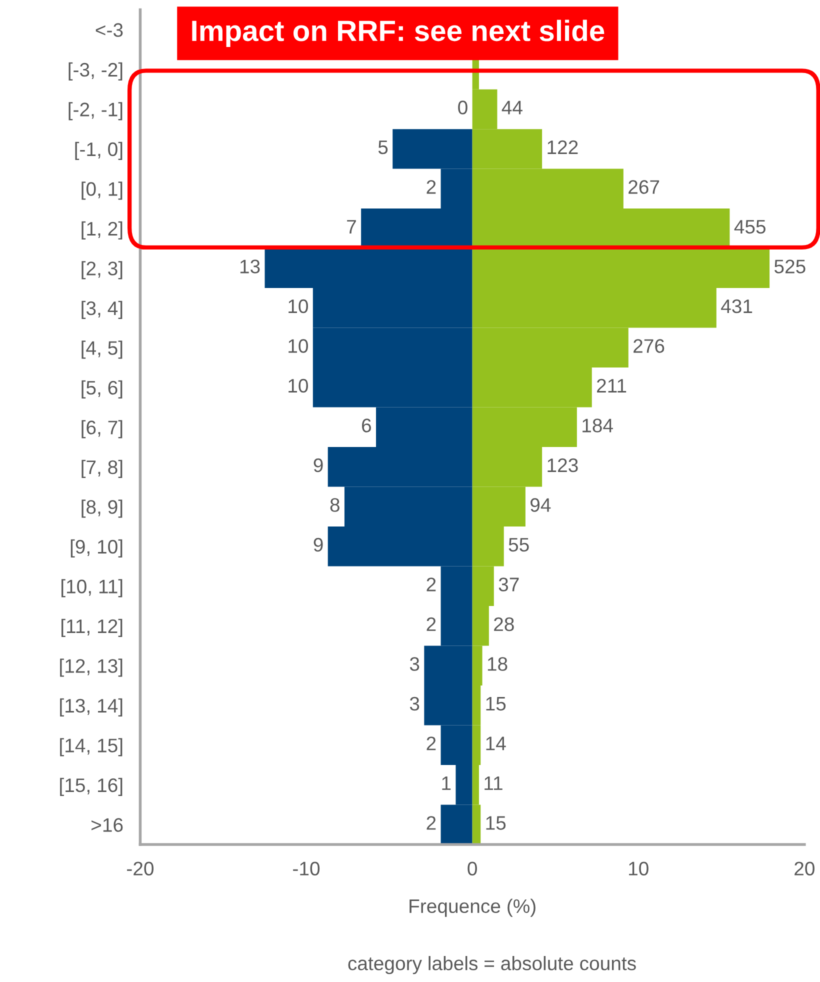 This screenshot has width=820, height=982. Describe the element at coordinates (107, 825) in the screenshot. I see `y-tick-label: >16` at that location.